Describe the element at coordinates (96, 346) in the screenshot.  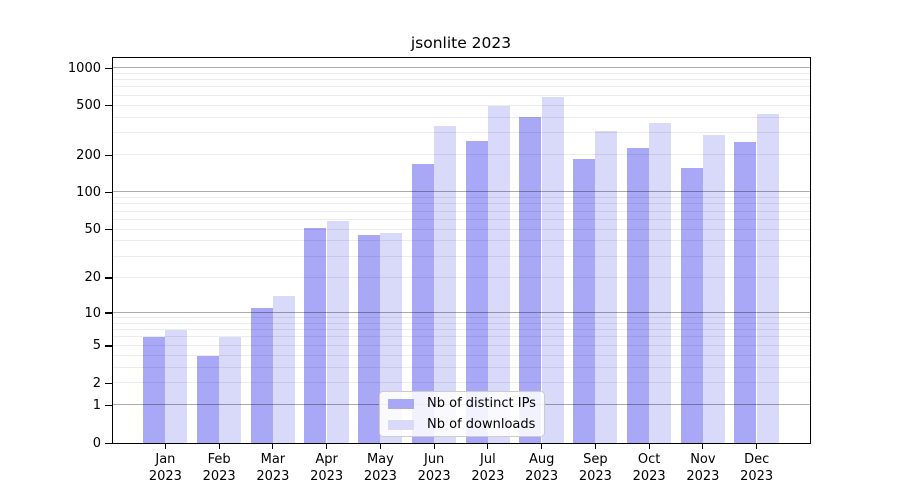
I see `y-tick-label-5: 5` at that location.